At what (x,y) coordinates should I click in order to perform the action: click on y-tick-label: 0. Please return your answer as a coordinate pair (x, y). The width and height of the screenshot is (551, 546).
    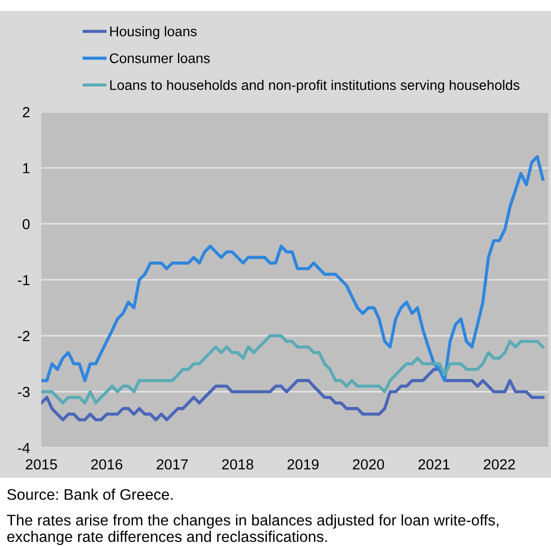
    Looking at the image, I should click on (26, 224).